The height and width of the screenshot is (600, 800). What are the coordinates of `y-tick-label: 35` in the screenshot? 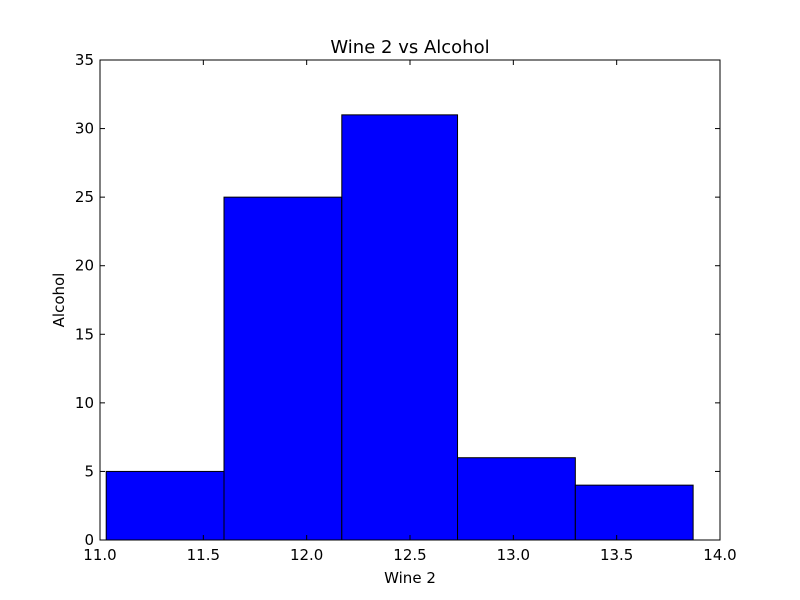 It's located at (84, 60).